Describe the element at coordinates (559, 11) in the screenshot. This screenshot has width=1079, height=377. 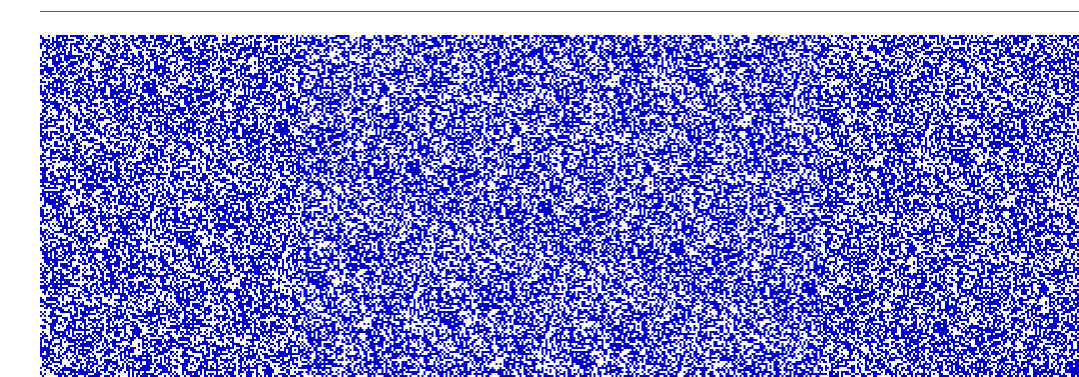
I see `horizontal-rule` at that location.